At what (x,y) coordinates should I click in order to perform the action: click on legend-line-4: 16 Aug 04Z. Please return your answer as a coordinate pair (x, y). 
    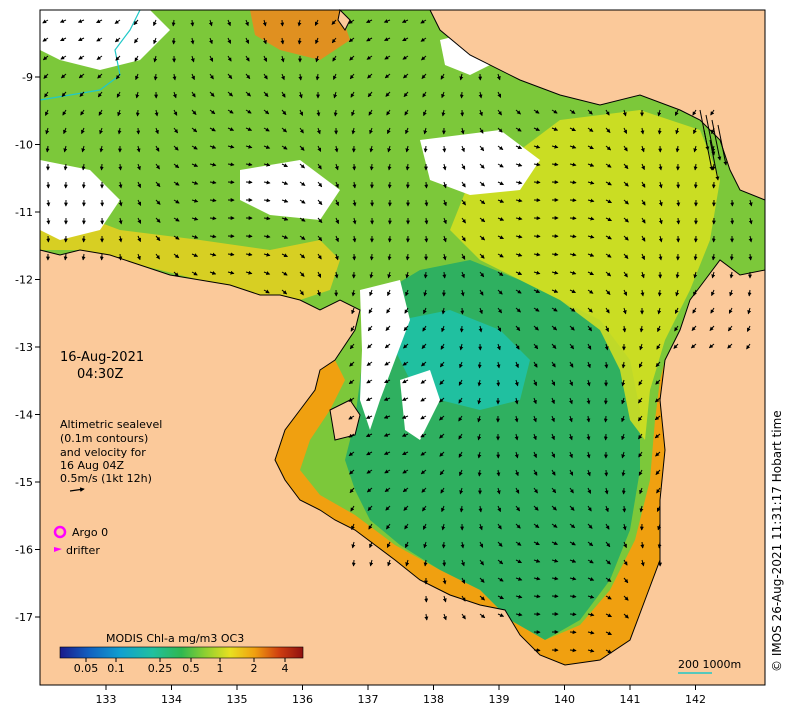
    Looking at the image, I should click on (92, 465).